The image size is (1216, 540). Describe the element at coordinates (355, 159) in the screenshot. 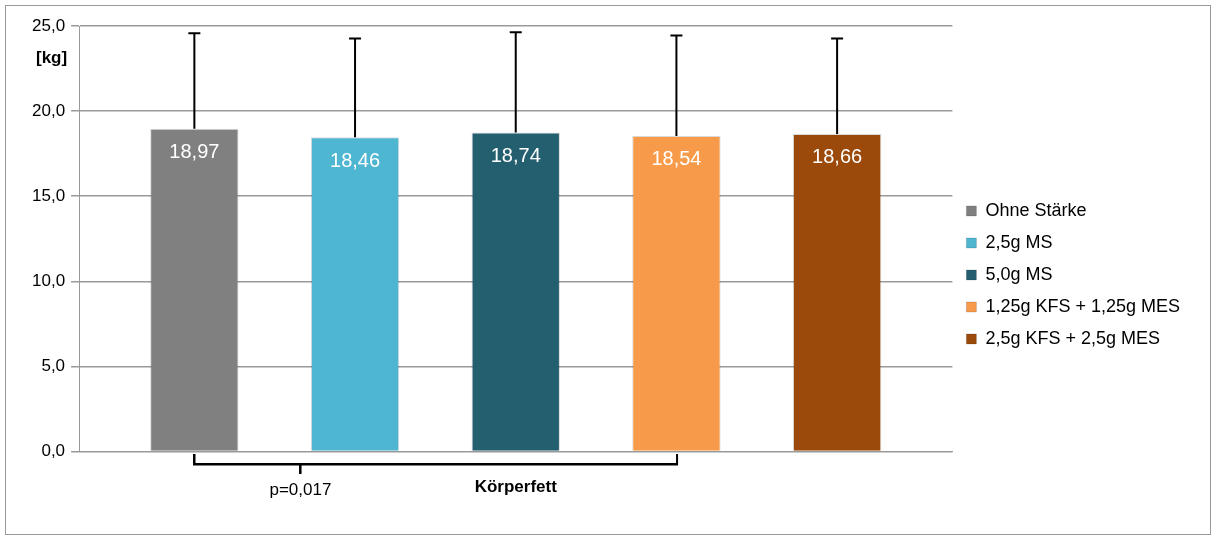

I see `data-label: 18,46` at that location.